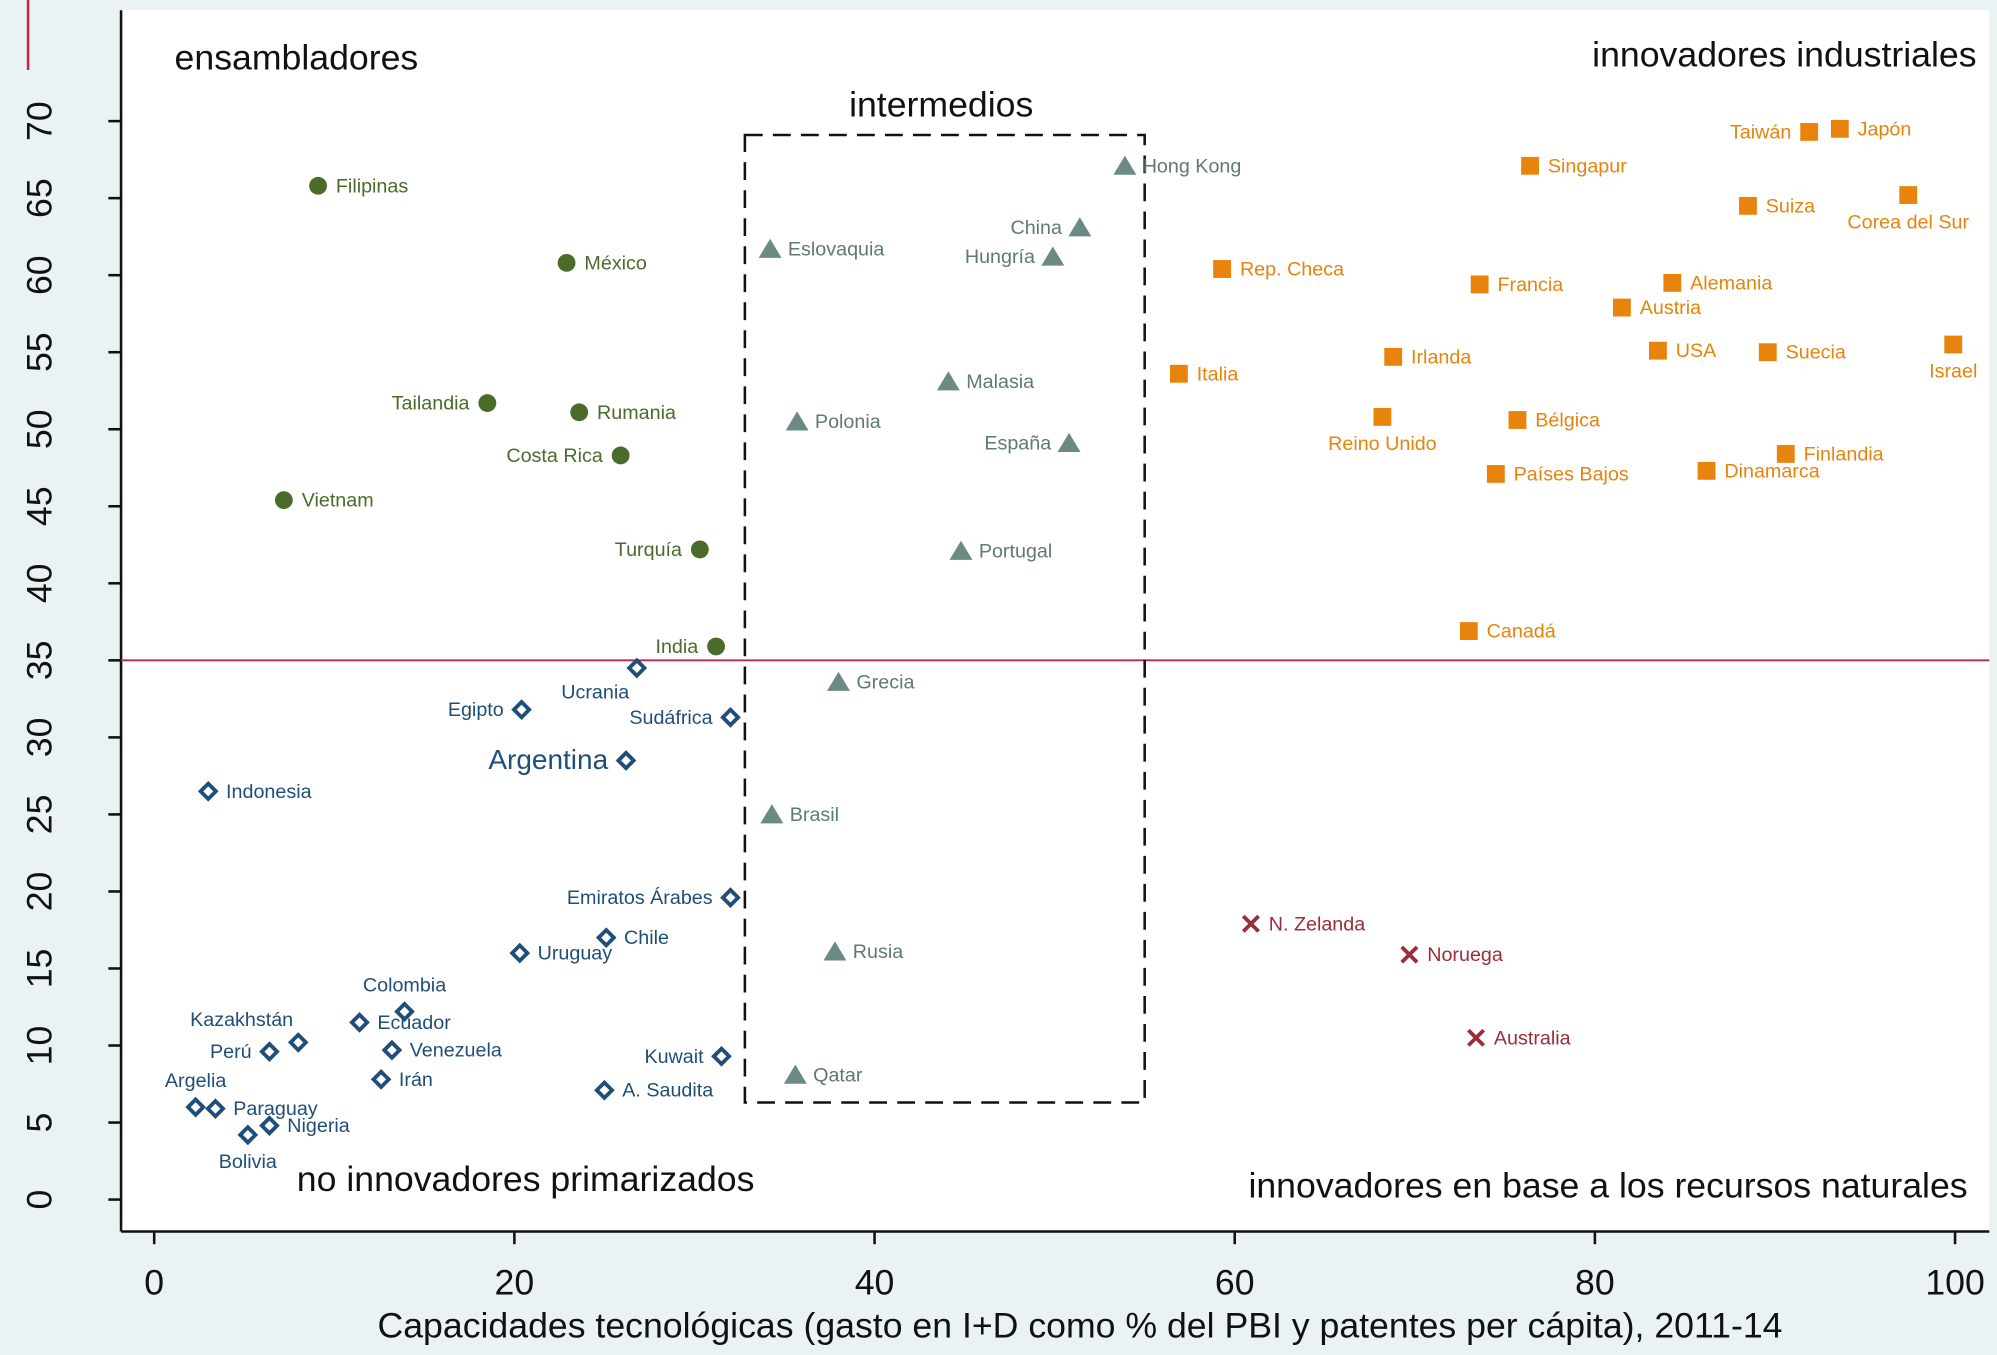 The image size is (1997, 1355). Describe the element at coordinates (269, 792) in the screenshot. I see `point-label: Indonesia` at that location.